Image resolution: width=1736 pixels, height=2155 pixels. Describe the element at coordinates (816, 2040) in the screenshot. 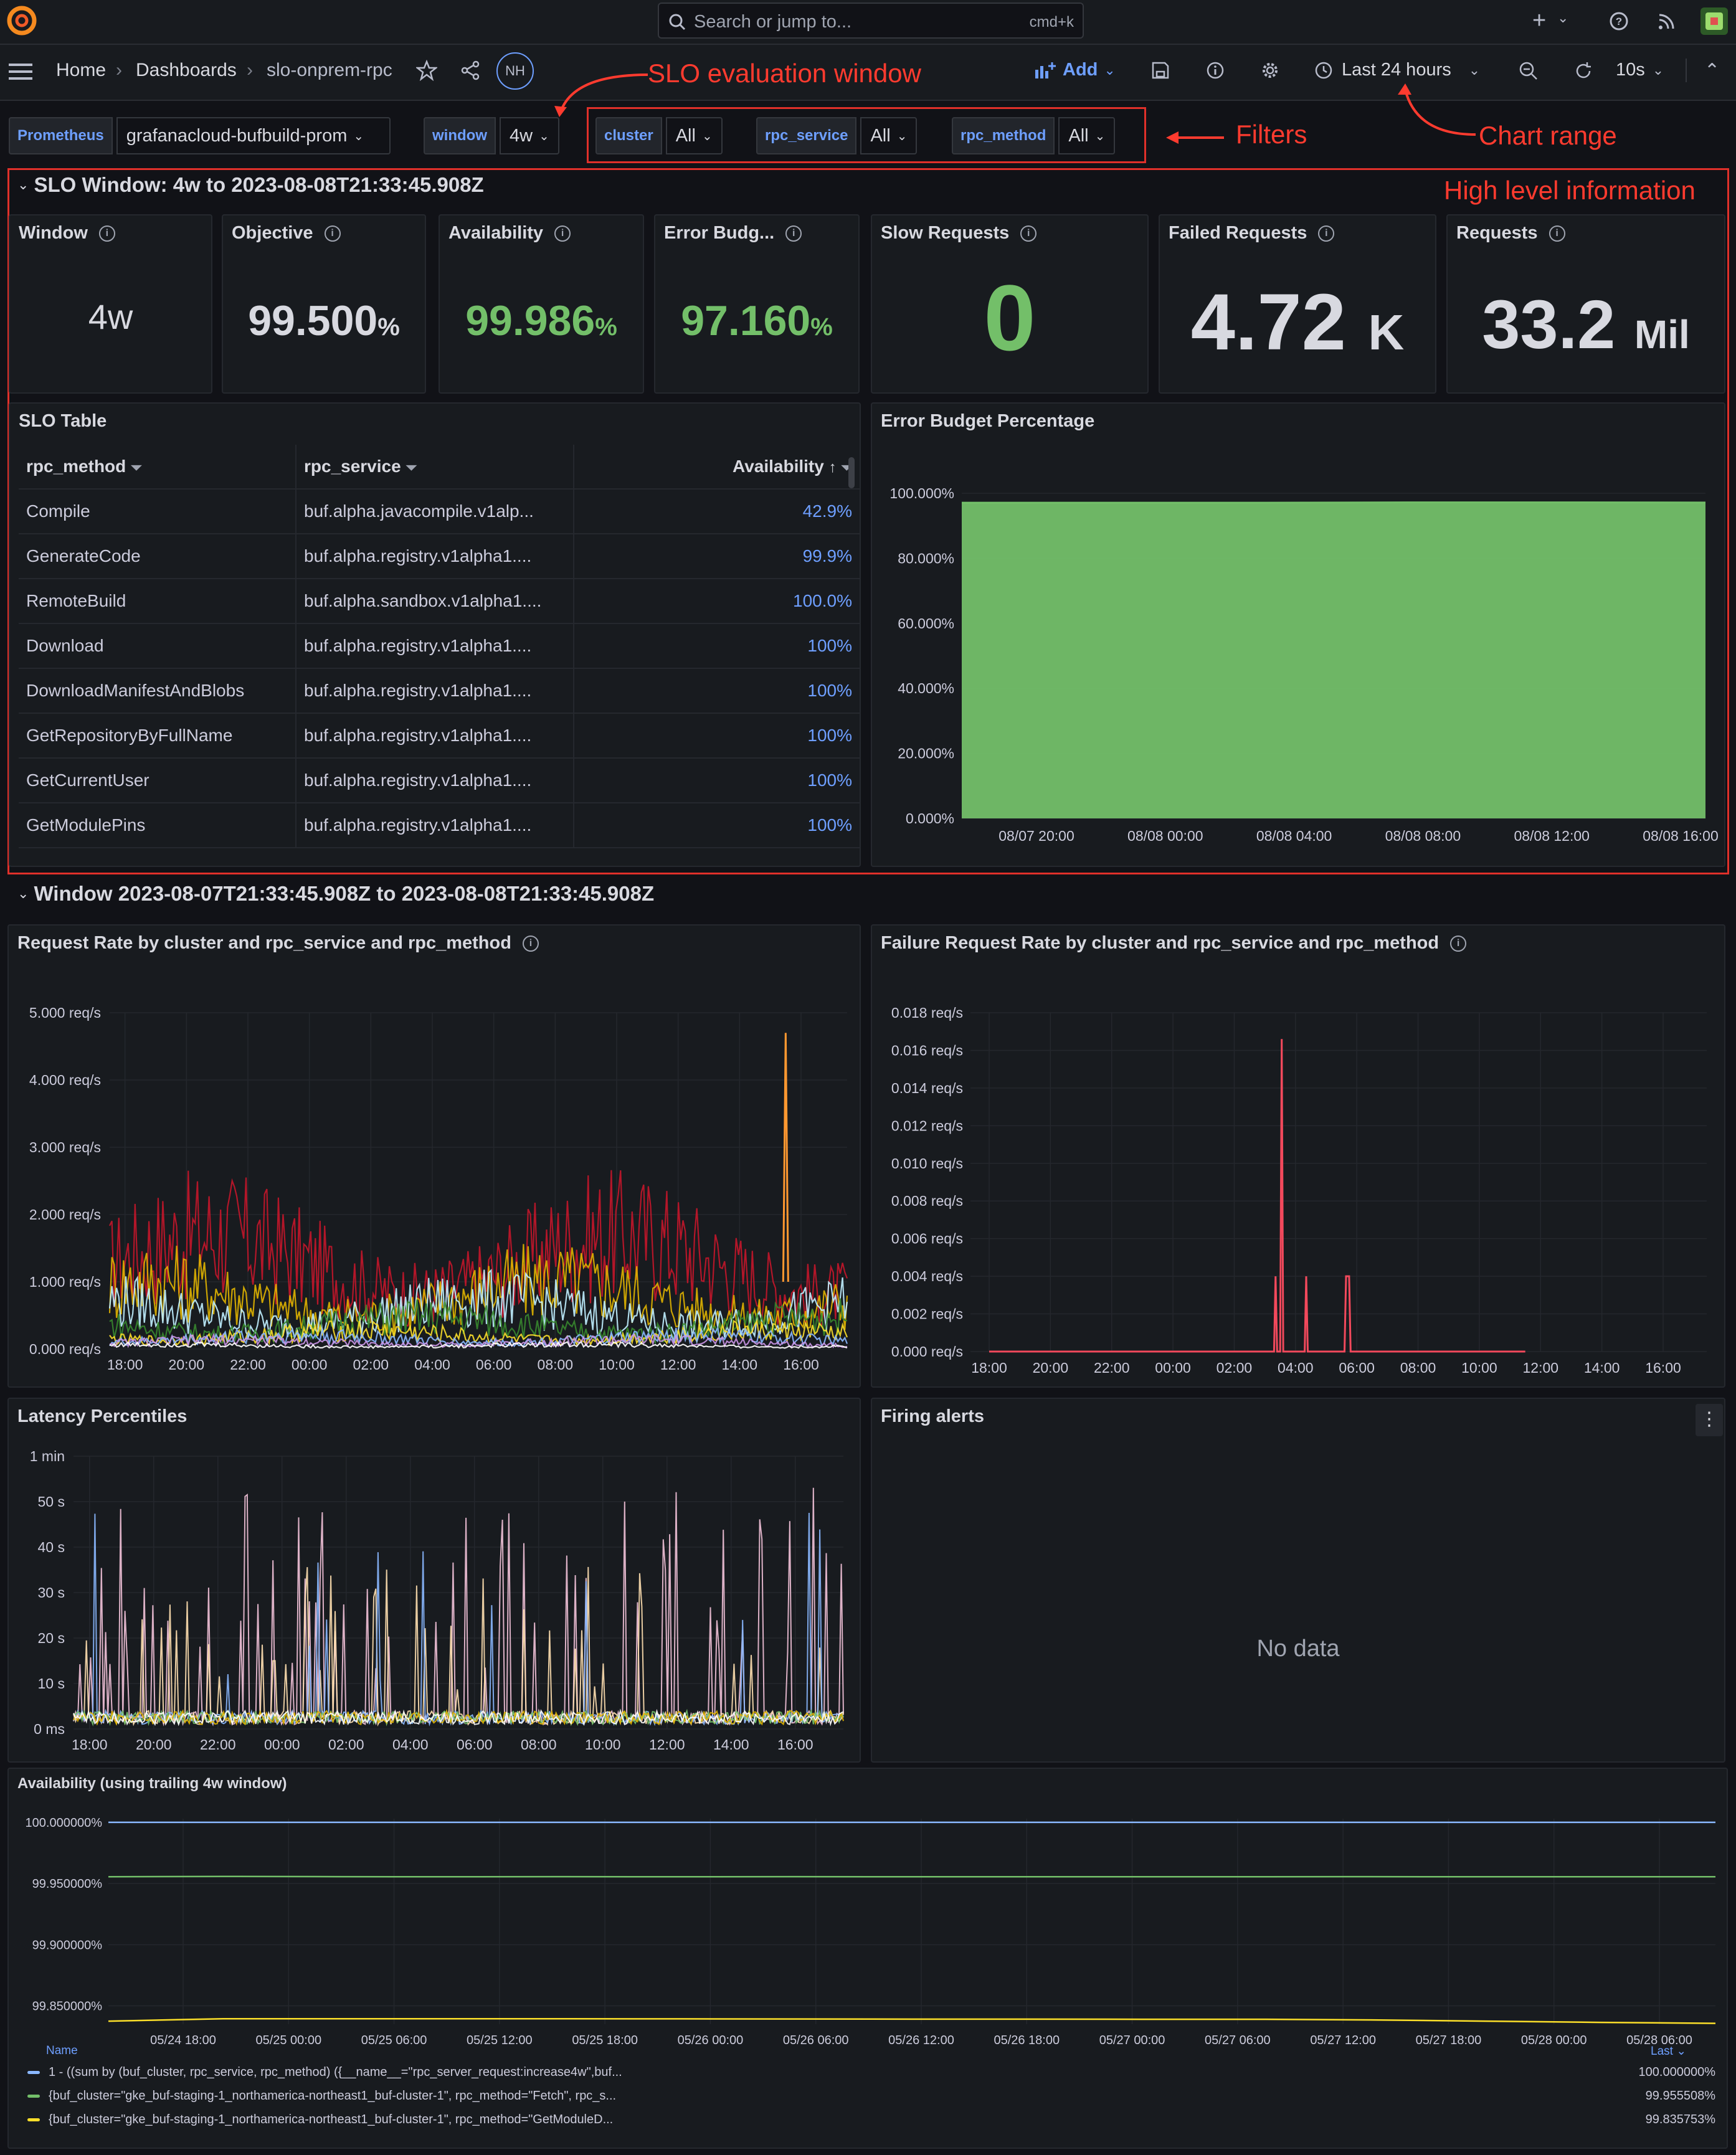

I see `x-tick-label: 05/26 06:00` at that location.